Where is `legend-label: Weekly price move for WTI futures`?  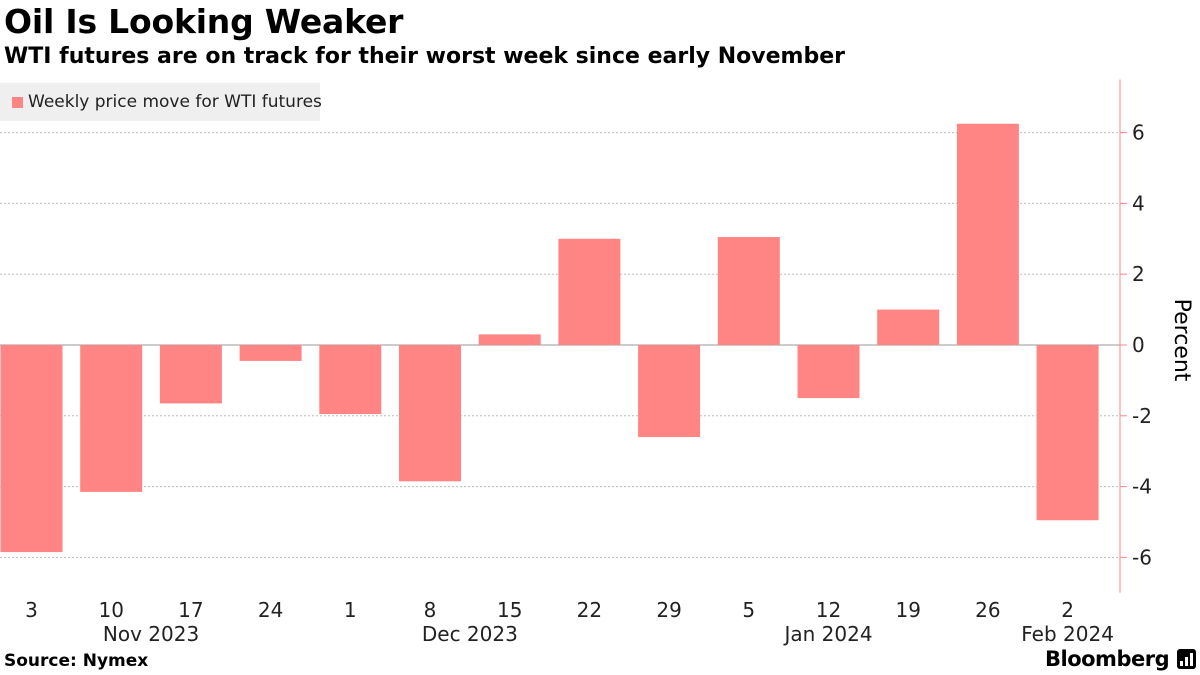
legend-label: Weekly price move for WTI futures is located at coordinates (175, 102).